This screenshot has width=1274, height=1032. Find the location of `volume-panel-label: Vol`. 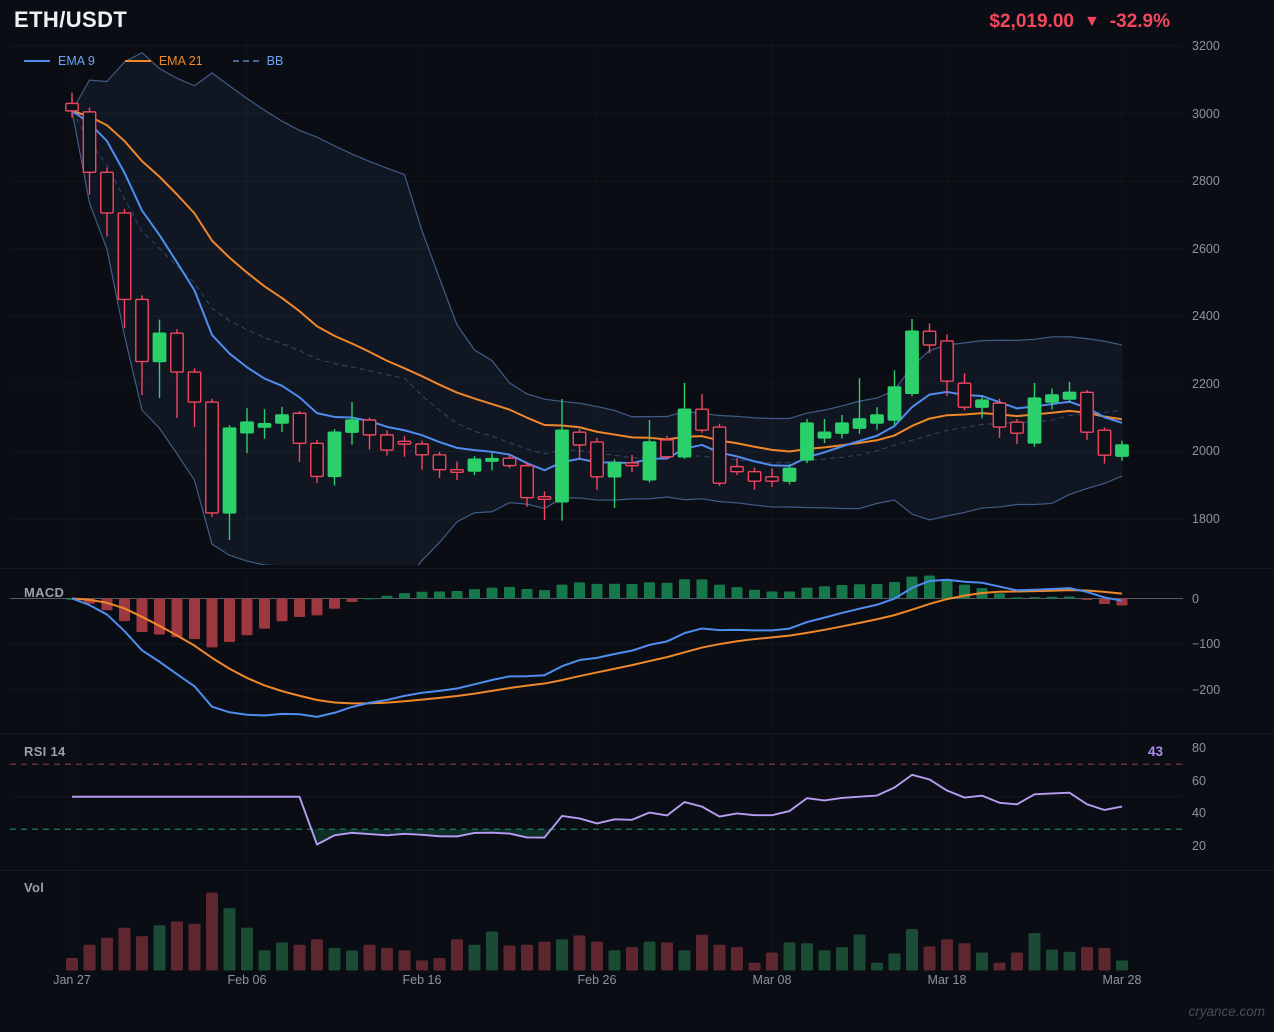

volume-panel-label: Vol is located at coordinates (34, 887).